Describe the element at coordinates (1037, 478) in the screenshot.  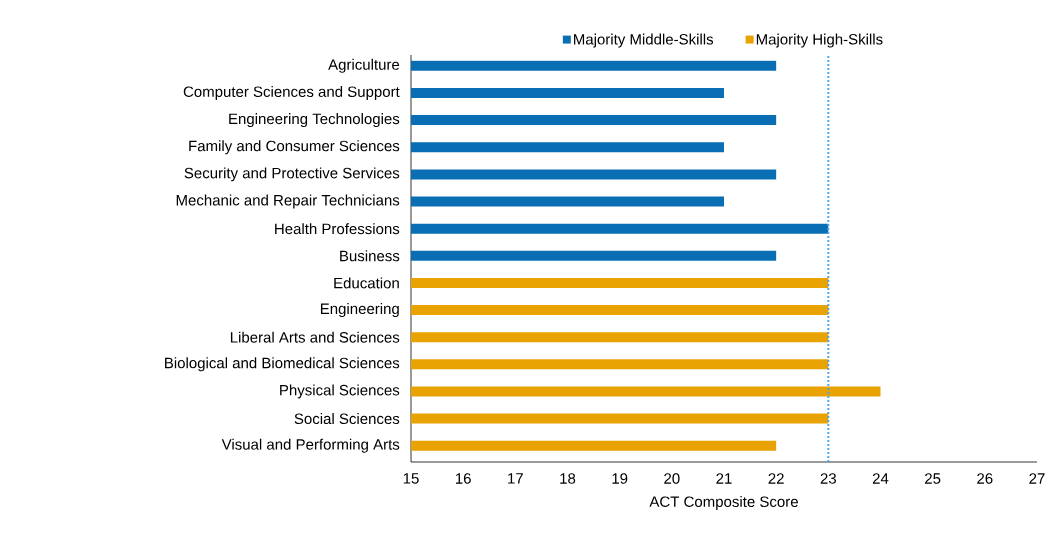
I see `x-tick-label: 27` at that location.